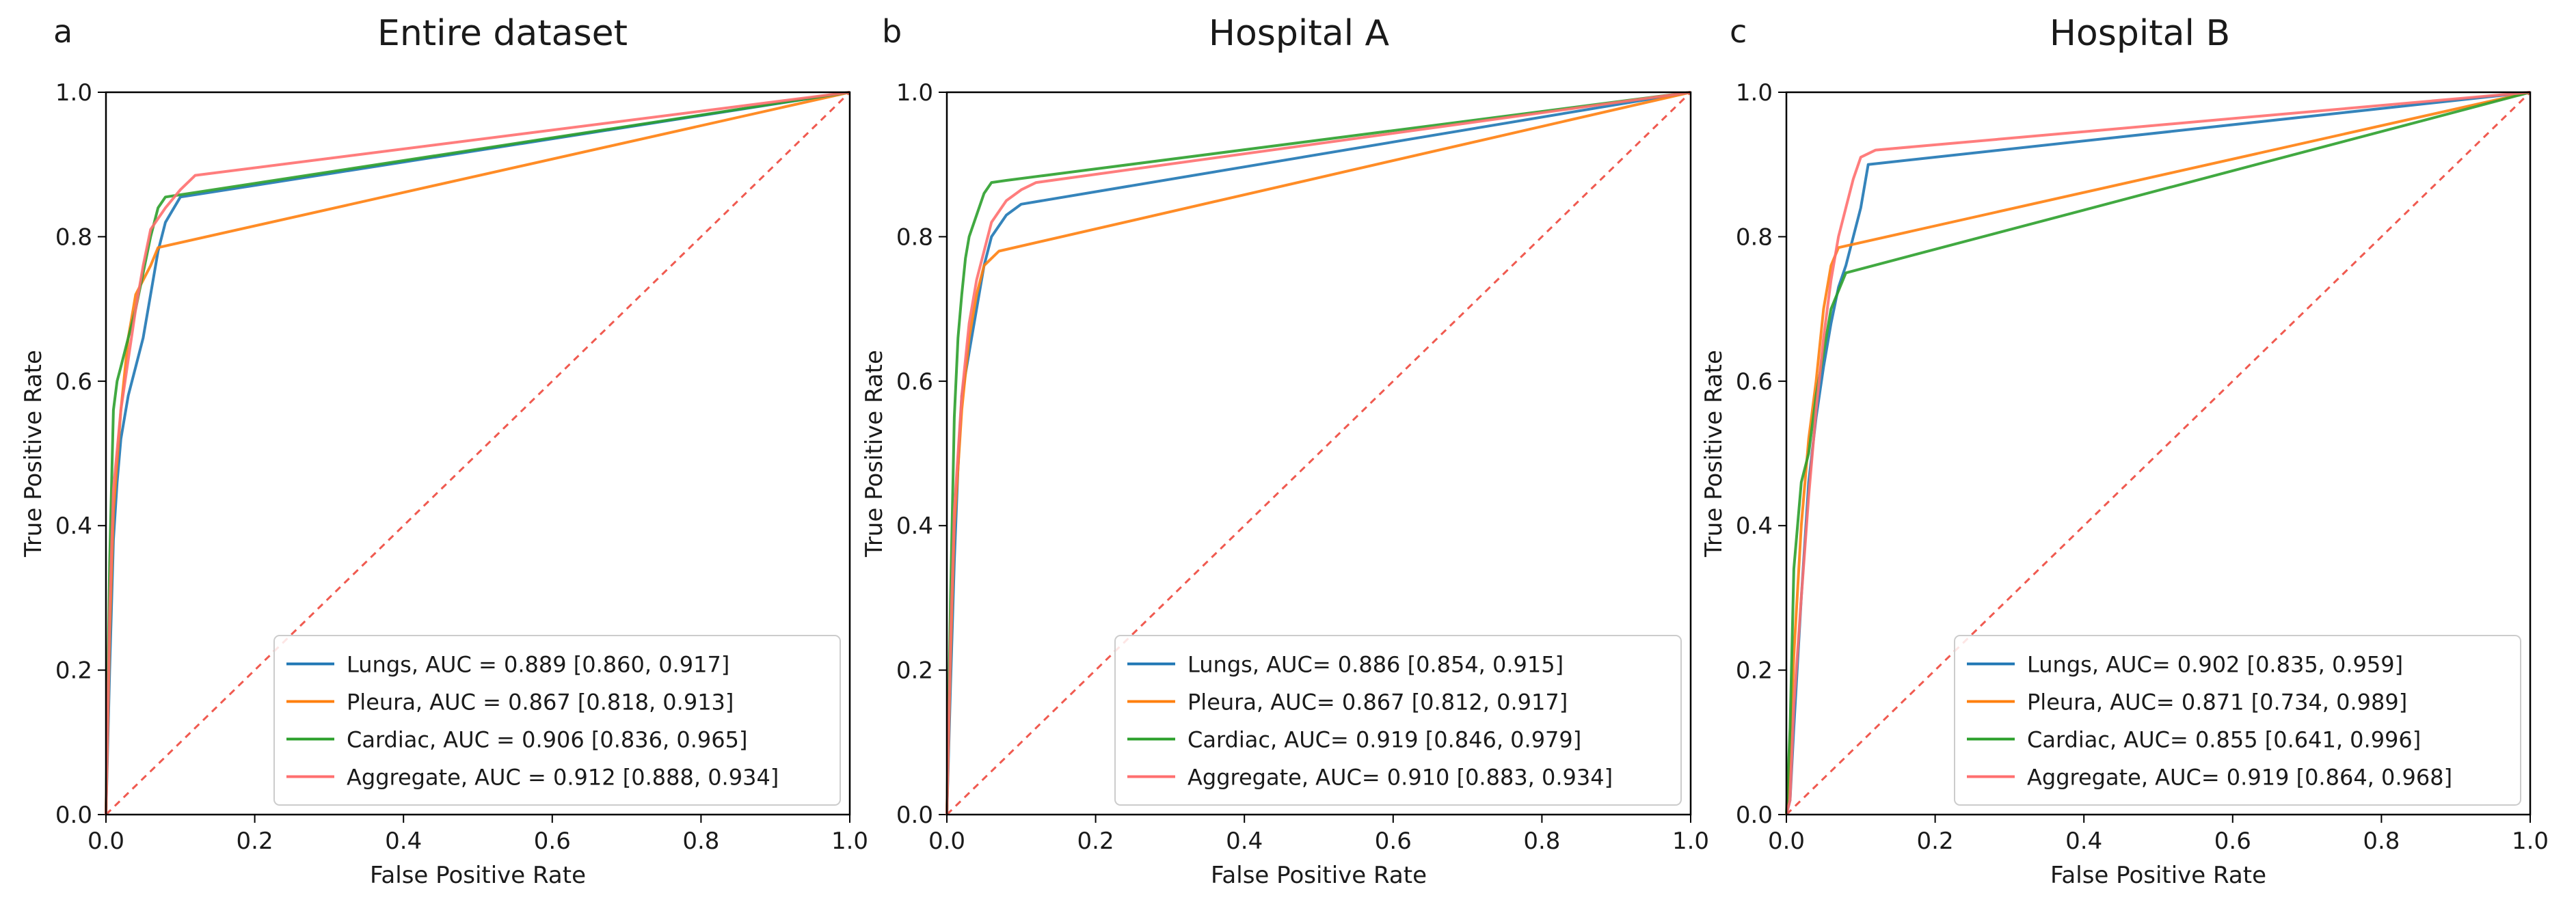 This screenshot has width=2576, height=900. I want to click on legend-entry: Aggregate, AUC = 0.912 [0.888, 0.934], so click(563, 778).